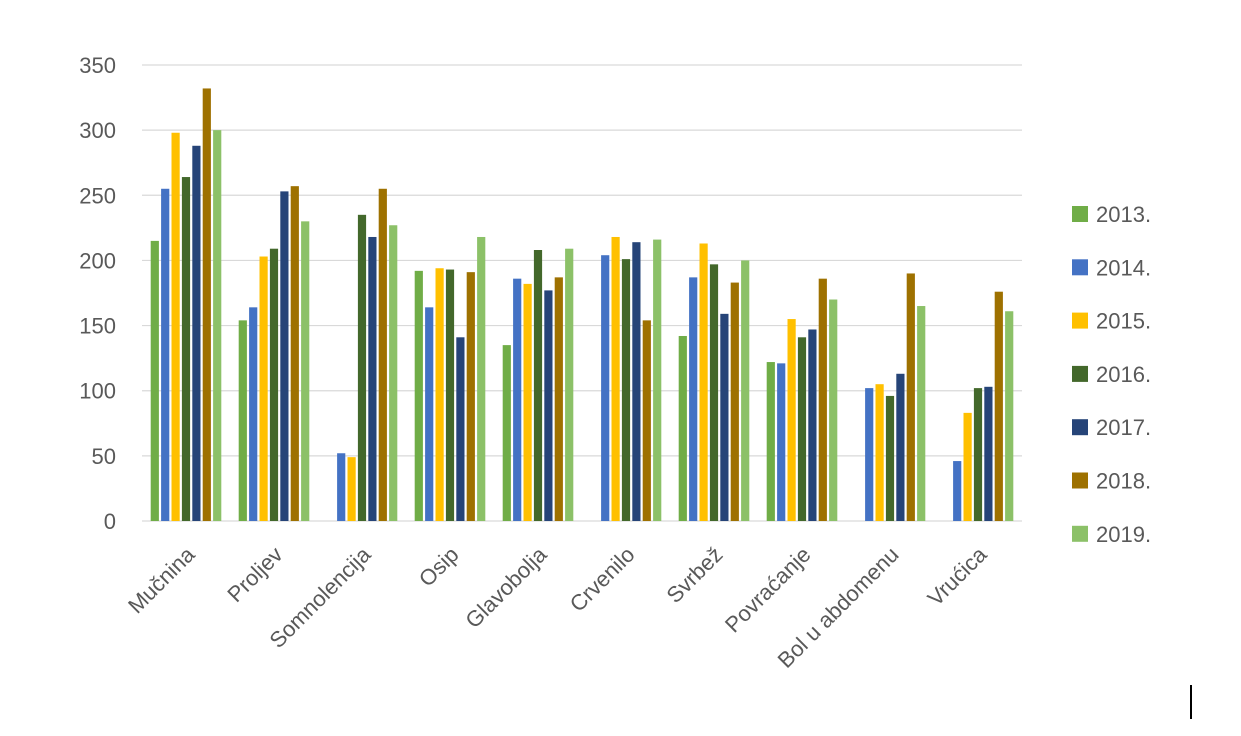  Describe the element at coordinates (97, 391) in the screenshot. I see `y-tick-label: 100` at that location.